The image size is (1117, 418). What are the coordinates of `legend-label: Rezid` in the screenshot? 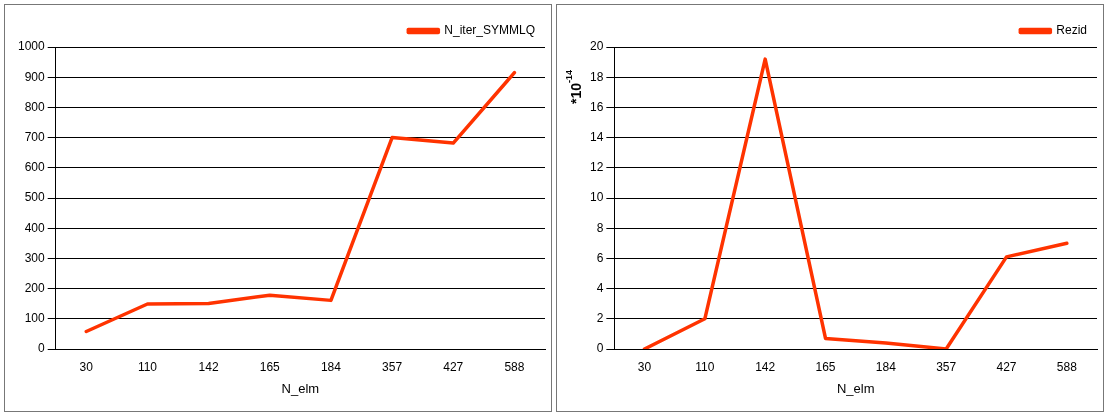 It's located at (1072, 30).